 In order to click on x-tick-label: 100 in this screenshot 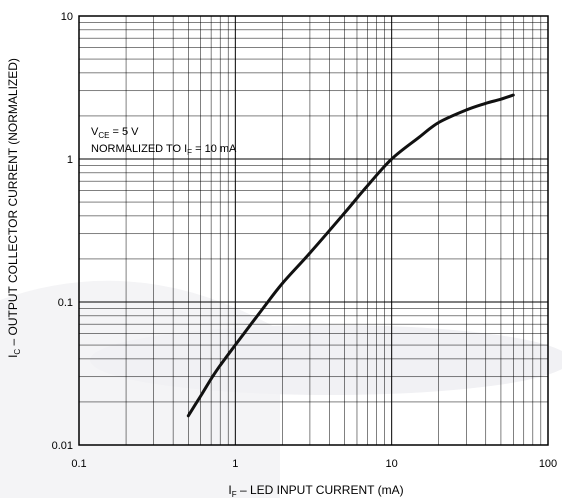, I will do `click(548, 464)`.